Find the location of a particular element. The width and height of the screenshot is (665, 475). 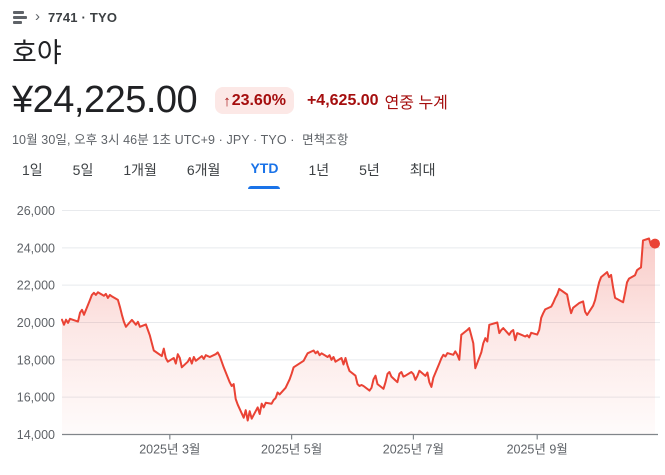

breadcrumb: › 7741 · TYO is located at coordinates (65, 16).